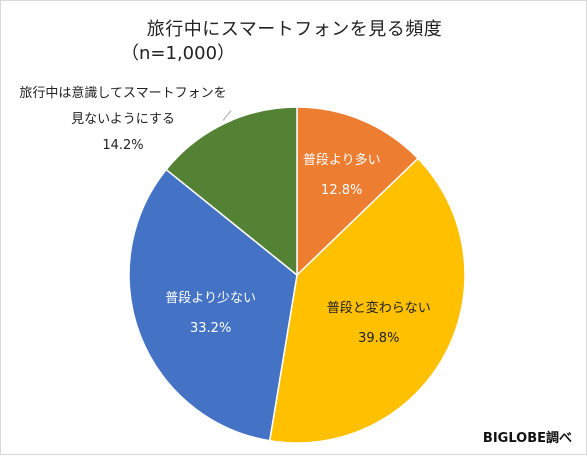  What do you see at coordinates (122, 145) in the screenshot?
I see `slice-value-label: 14.2%` at bounding box center [122, 145].